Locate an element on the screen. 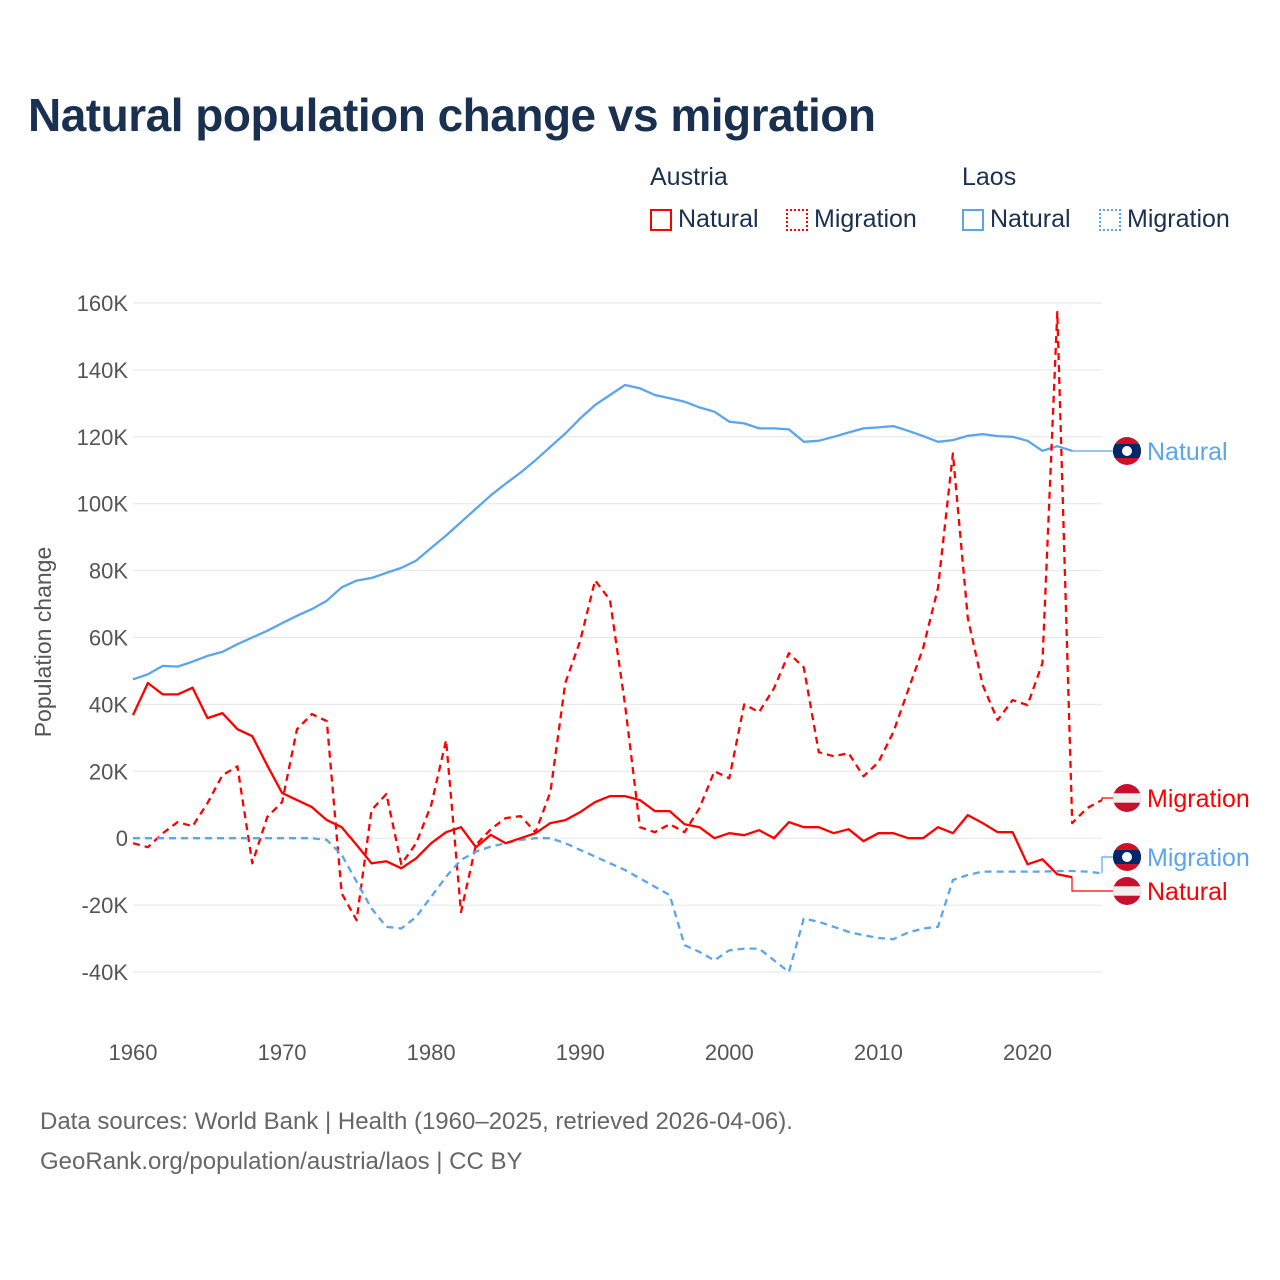  x-tick-label: 1960 is located at coordinates (133, 1052).